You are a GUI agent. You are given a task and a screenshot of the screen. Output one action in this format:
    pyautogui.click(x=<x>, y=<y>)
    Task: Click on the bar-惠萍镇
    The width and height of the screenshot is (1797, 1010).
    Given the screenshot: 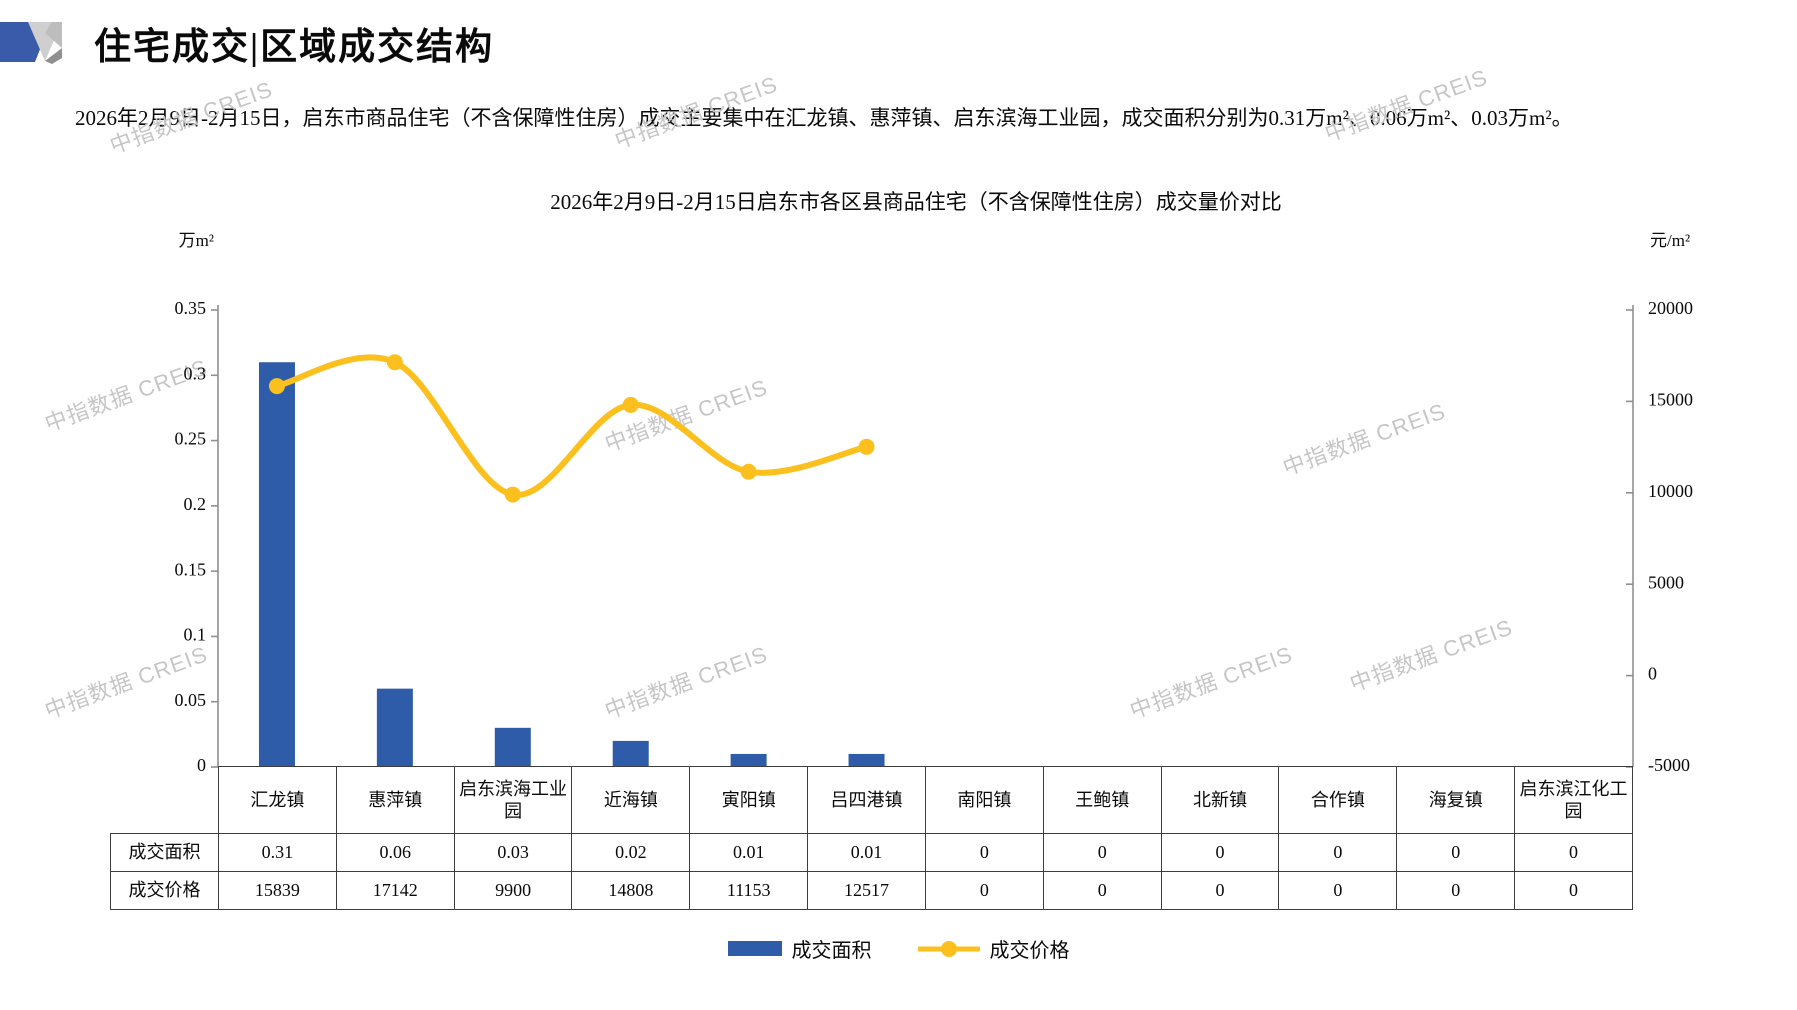 What is the action you would take?
    pyautogui.click(x=394, y=727)
    